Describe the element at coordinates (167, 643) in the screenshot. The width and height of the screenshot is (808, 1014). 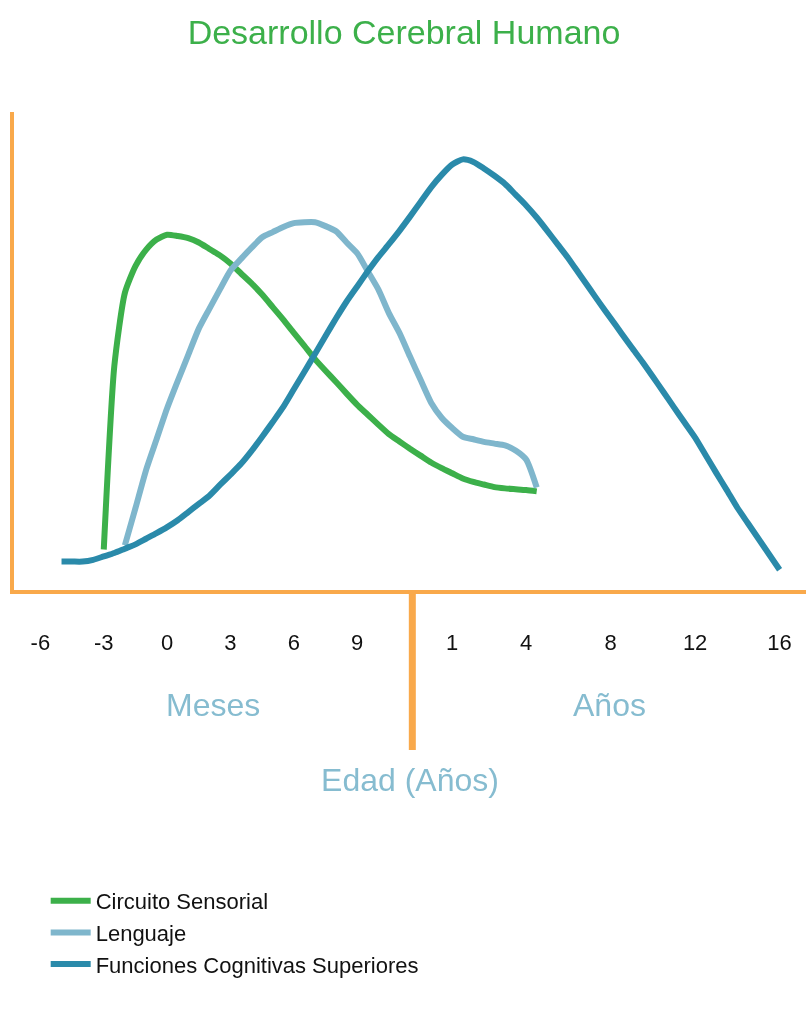
I see `x-tick-label: 0` at that location.